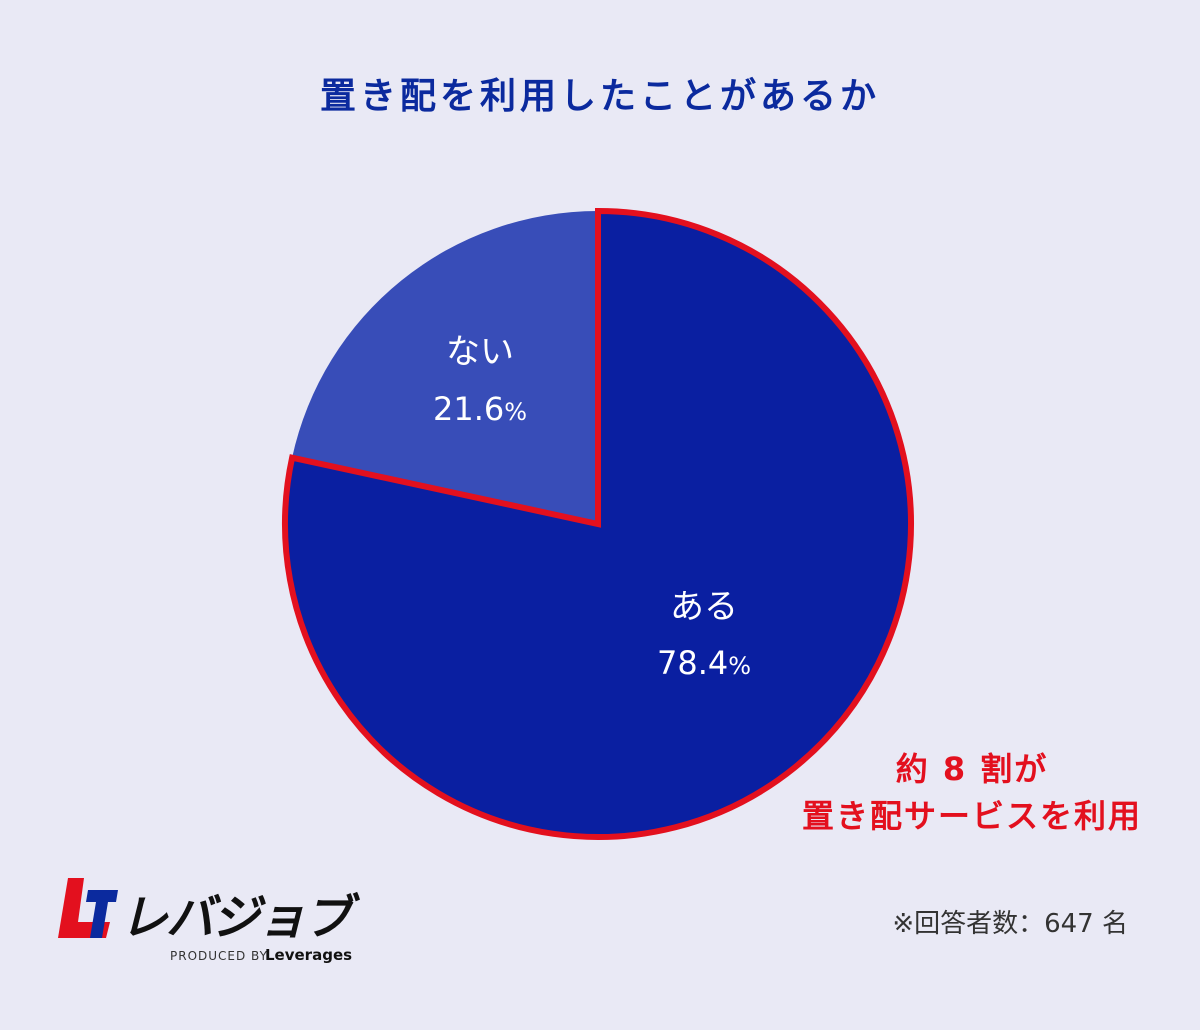  I want to click on logo-produced-by: PRODUCED BY, so click(219, 956).